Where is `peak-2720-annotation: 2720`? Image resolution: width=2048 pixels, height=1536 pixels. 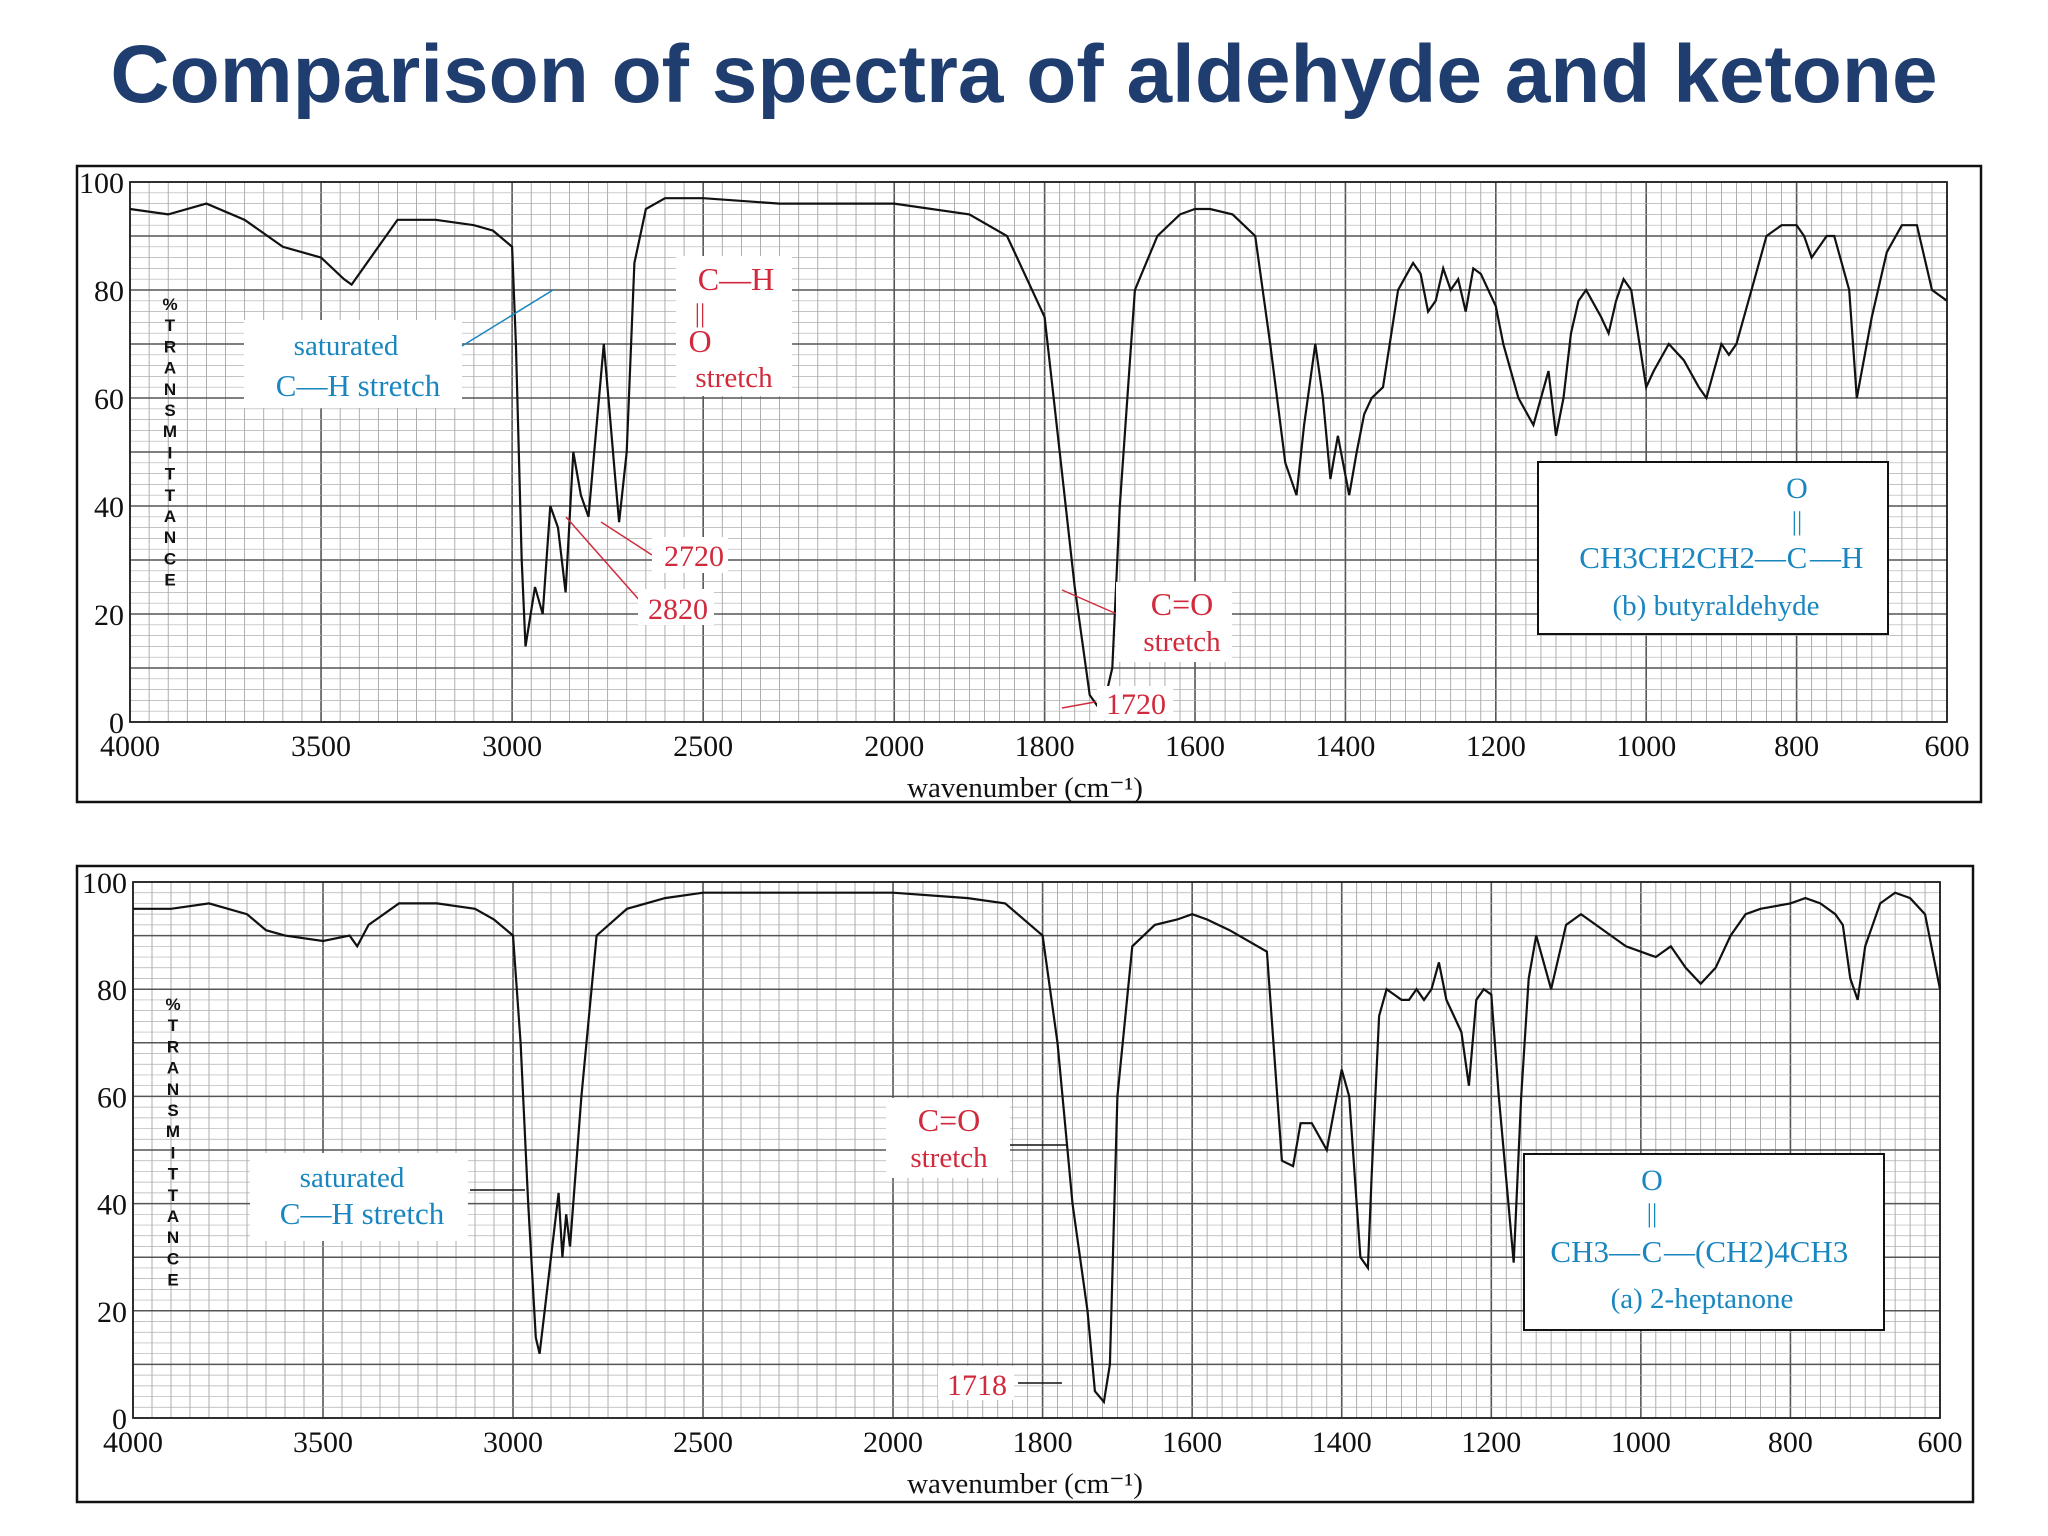
peak-2720-annotation: 2720 is located at coordinates (664, 547).